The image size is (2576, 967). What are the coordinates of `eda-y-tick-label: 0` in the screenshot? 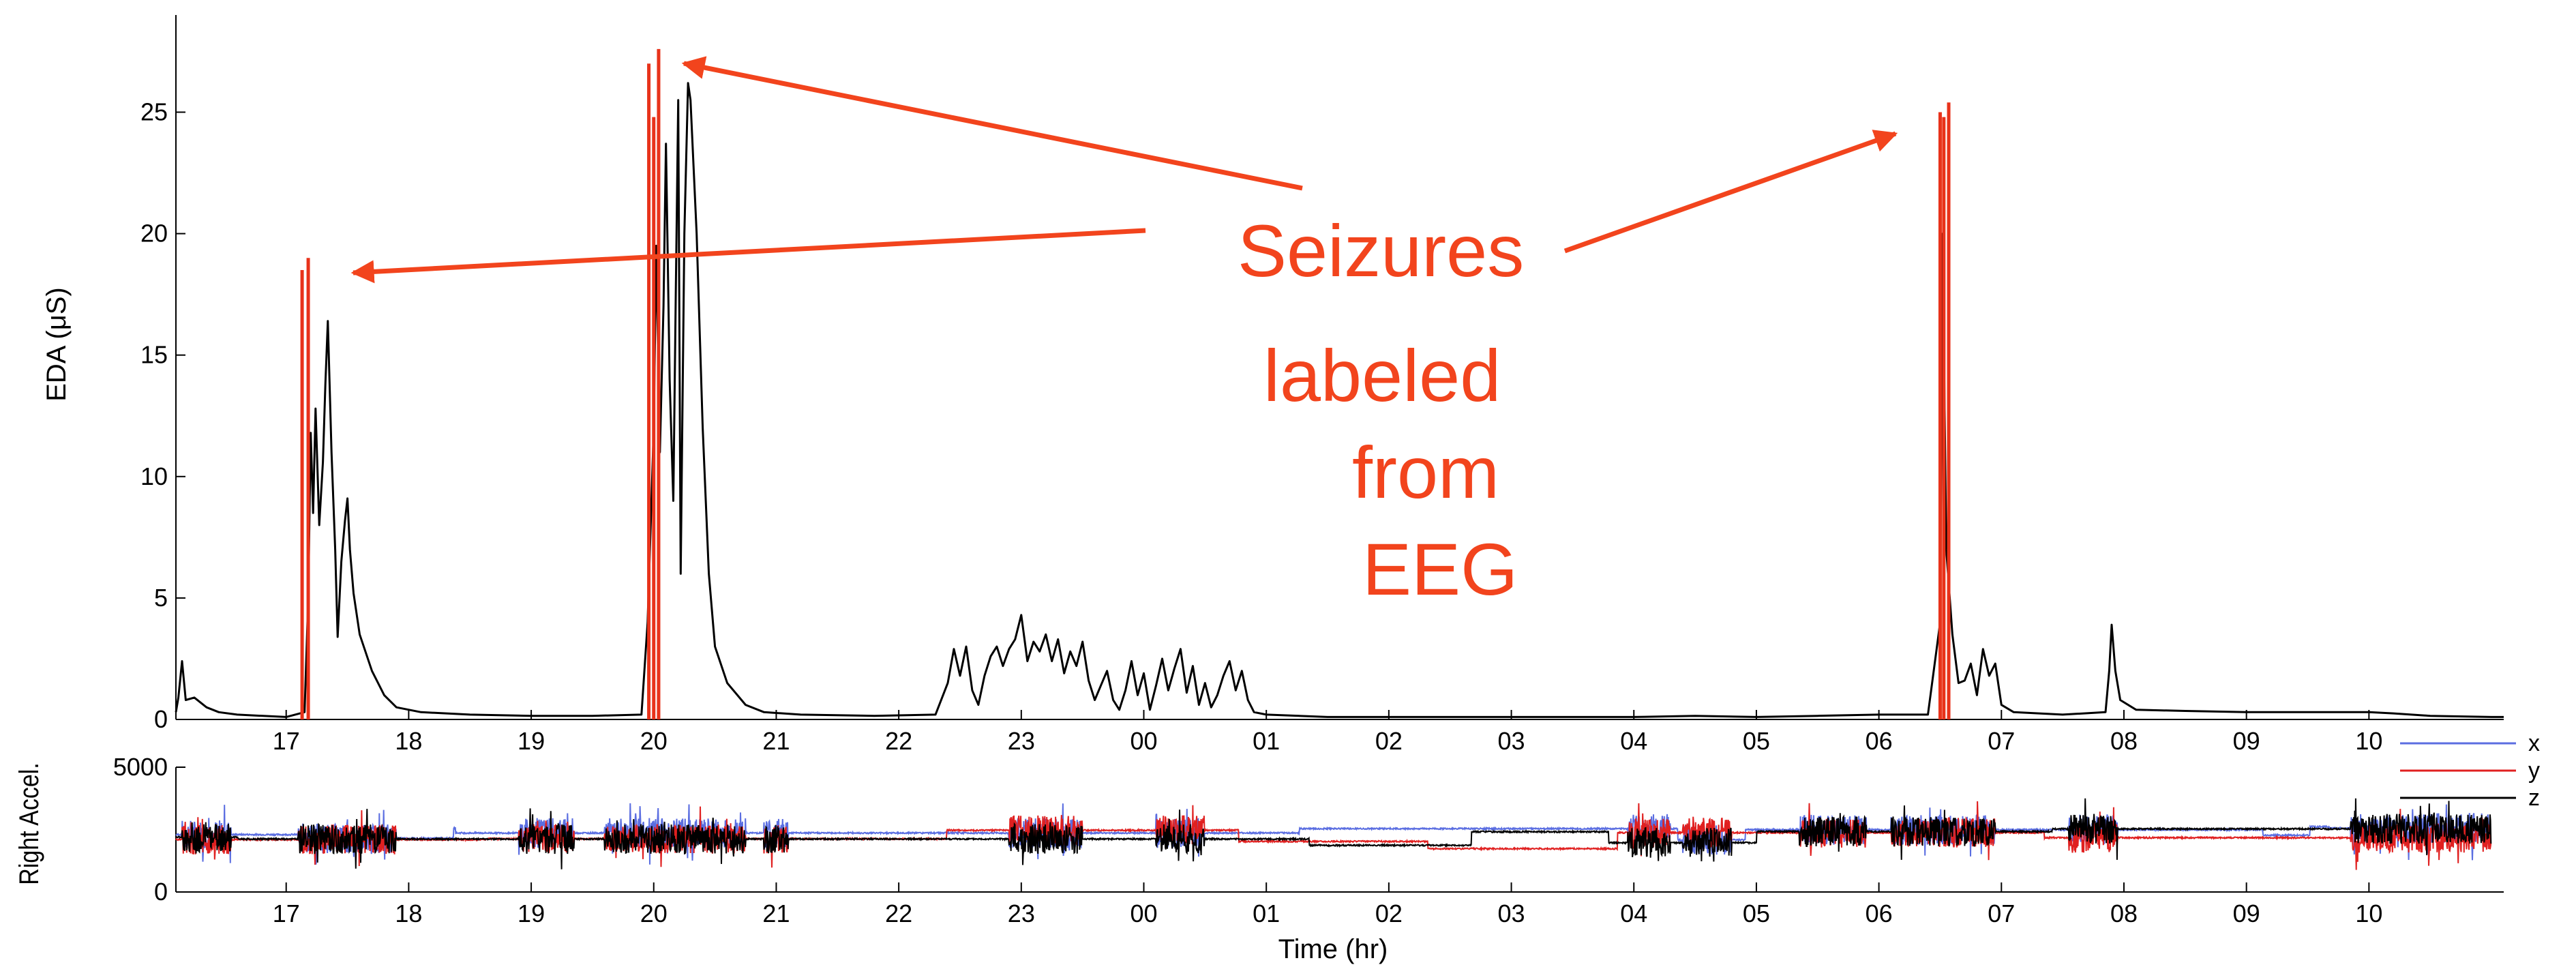 It's located at (161, 719).